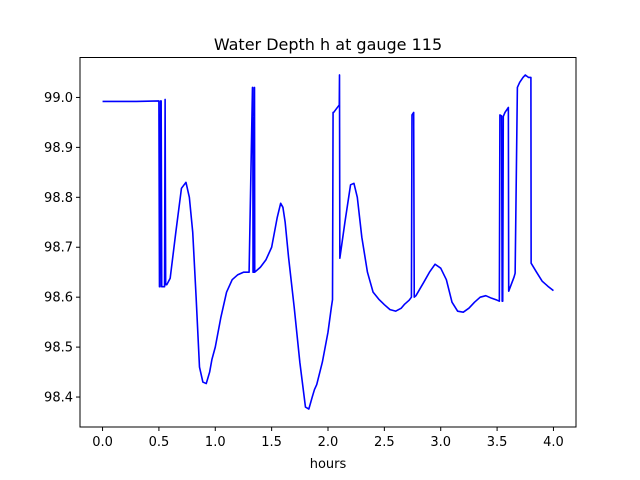  I want to click on x-tick-label: 2.5, so click(384, 442).